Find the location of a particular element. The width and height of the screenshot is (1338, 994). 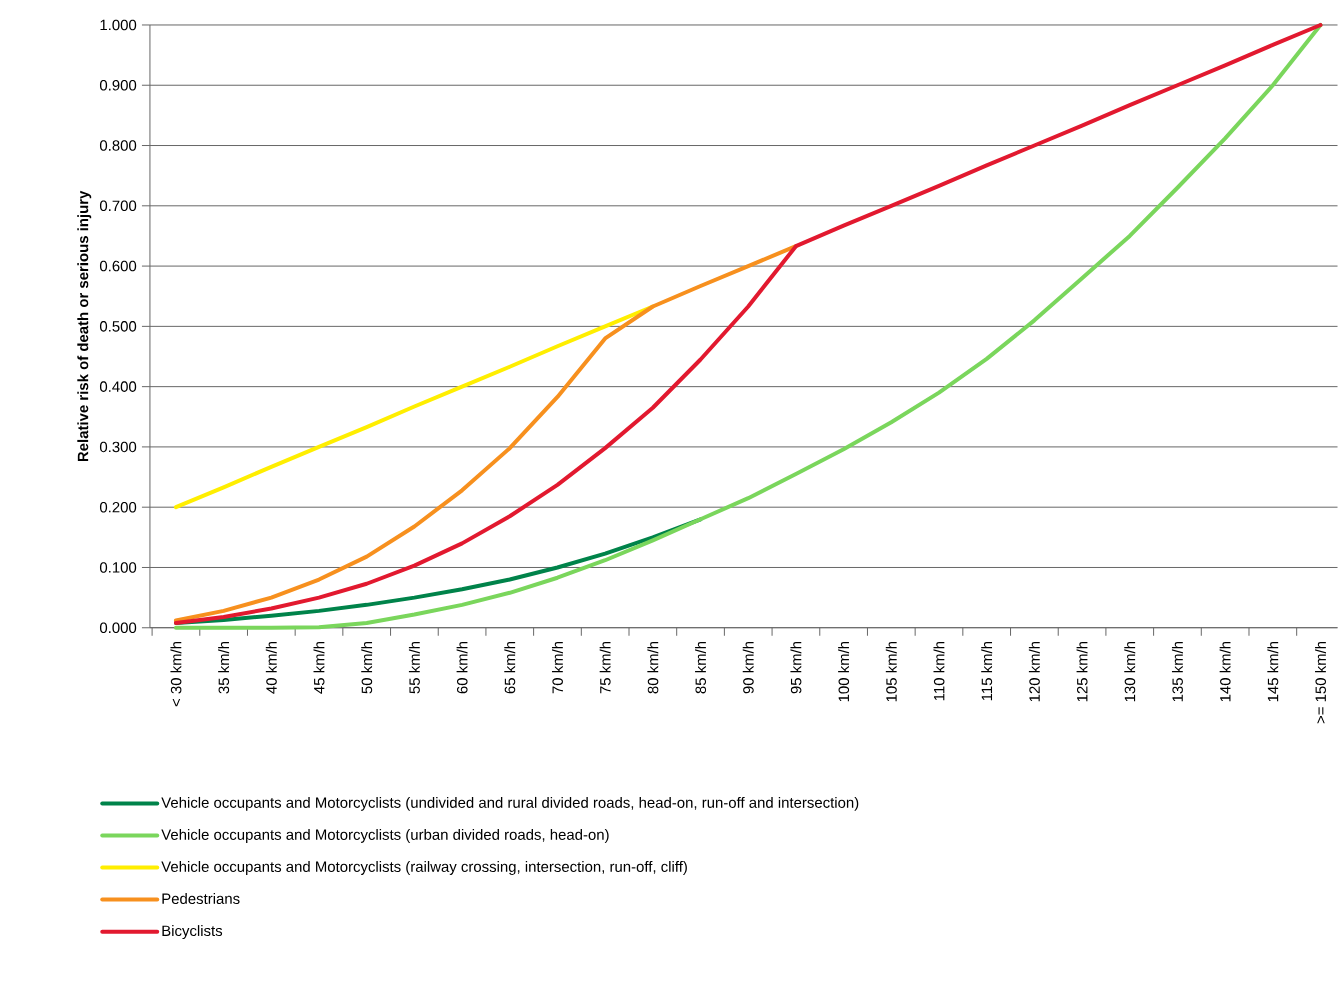

x-tick-label: 45 km/h is located at coordinates (319, 668).